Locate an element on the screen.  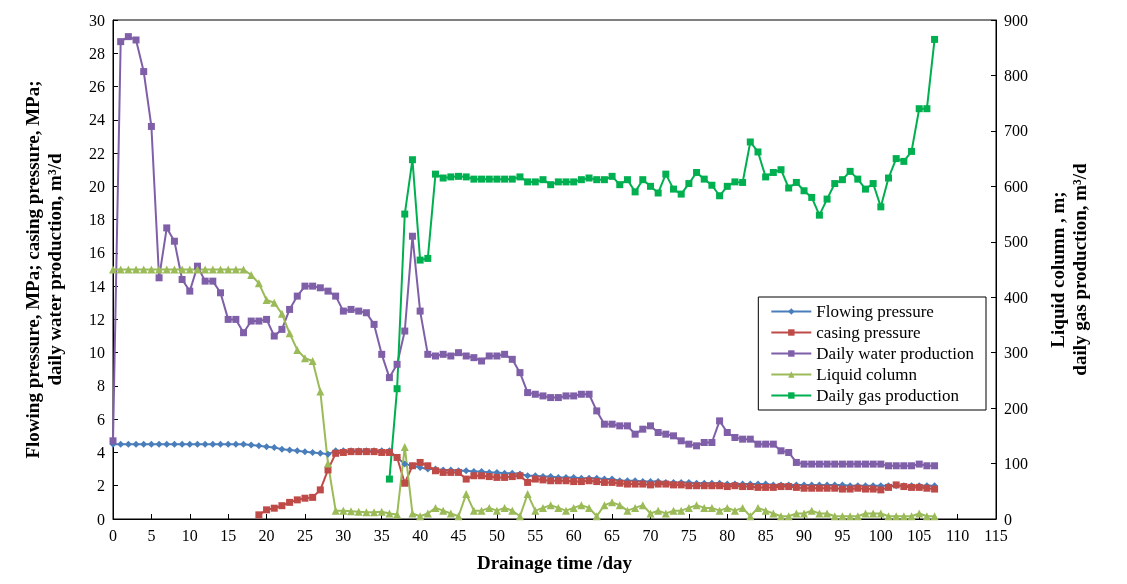
y-tick-label: 26 is located at coordinates (97, 87).